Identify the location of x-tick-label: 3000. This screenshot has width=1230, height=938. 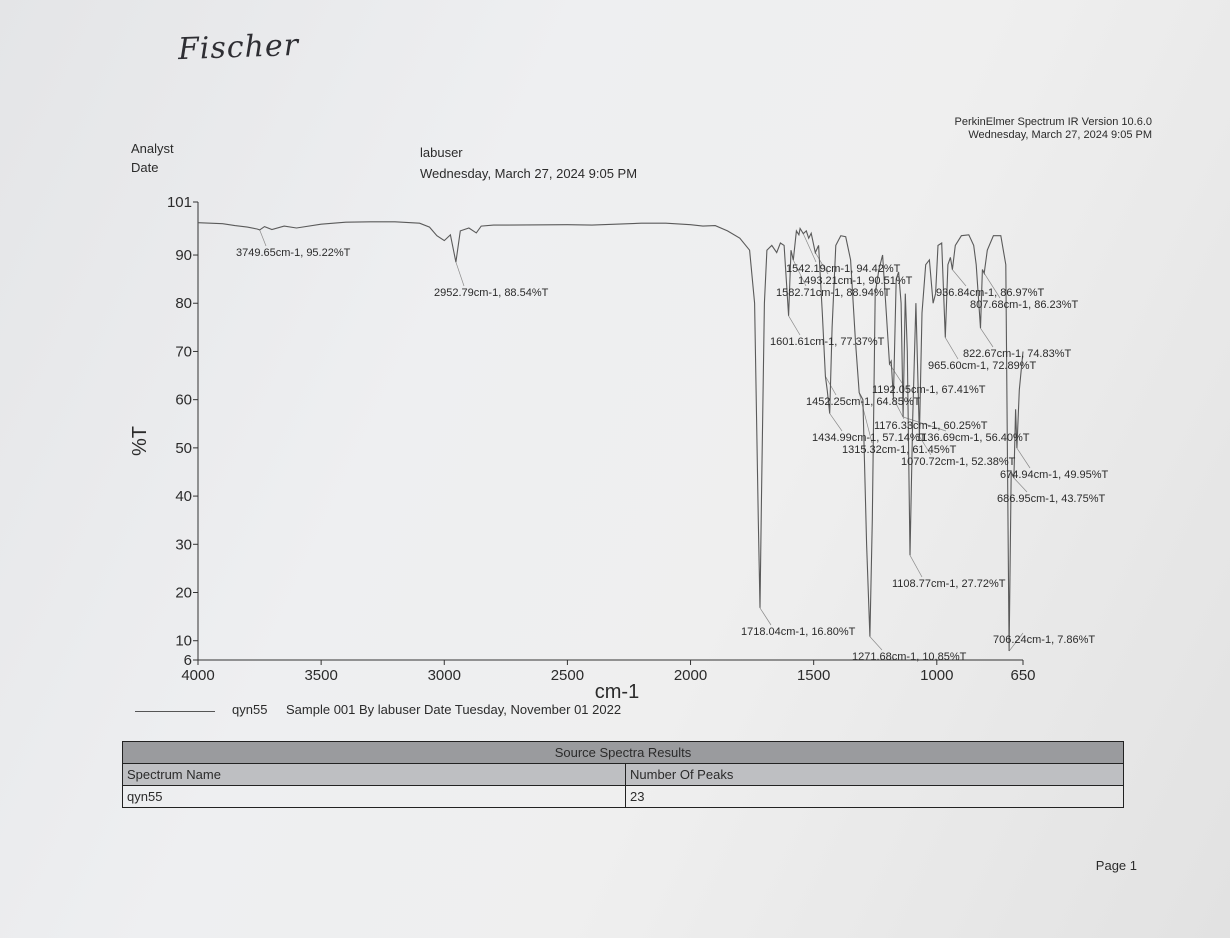
(444, 675).